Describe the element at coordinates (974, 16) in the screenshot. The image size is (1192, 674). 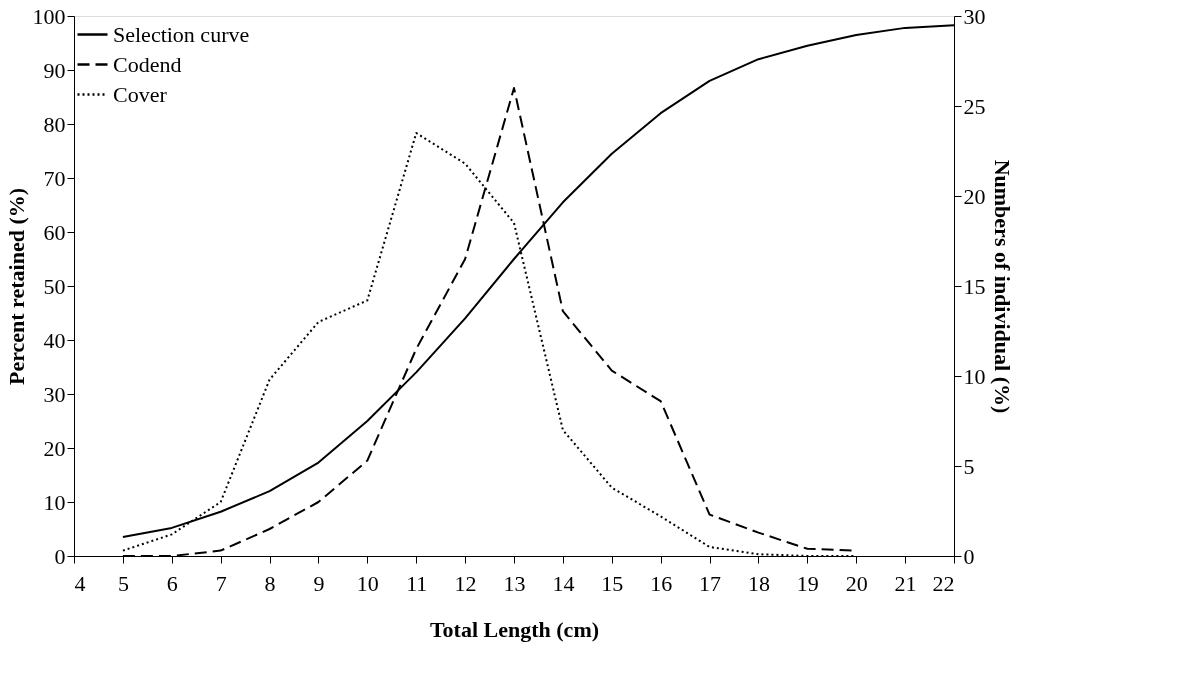
I see `y2-tick-label: 30` at that location.